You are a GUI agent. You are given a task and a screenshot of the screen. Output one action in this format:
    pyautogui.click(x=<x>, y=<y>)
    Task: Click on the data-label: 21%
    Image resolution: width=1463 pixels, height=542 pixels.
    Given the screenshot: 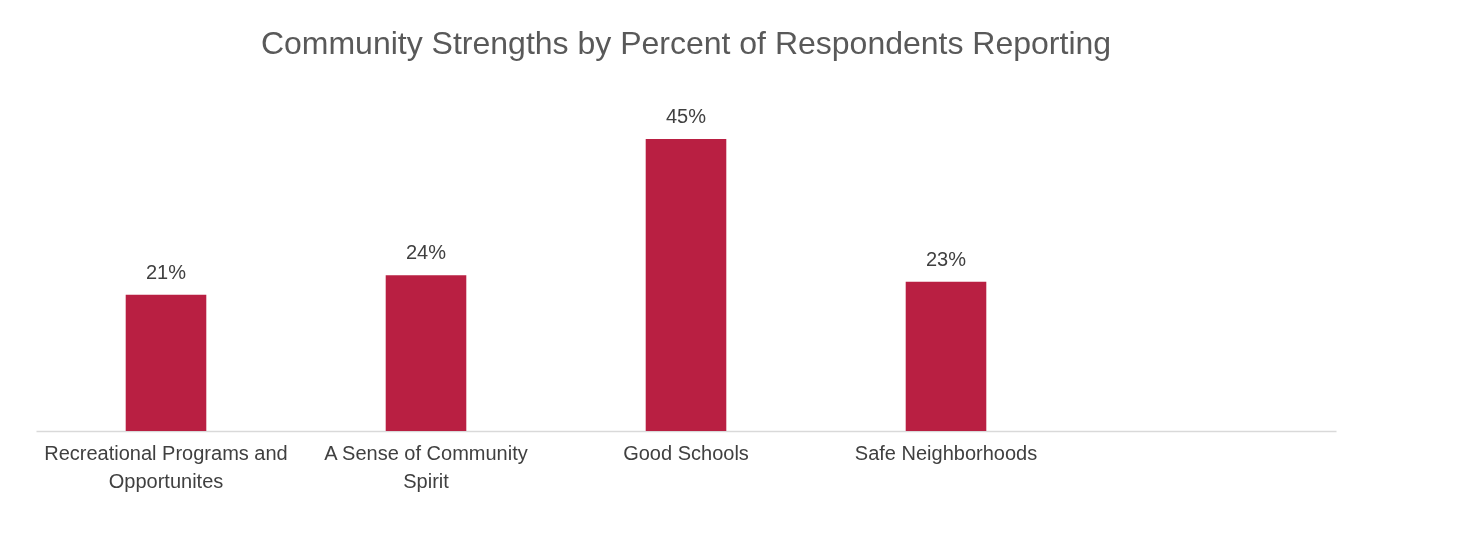 What is the action you would take?
    pyautogui.click(x=166, y=271)
    